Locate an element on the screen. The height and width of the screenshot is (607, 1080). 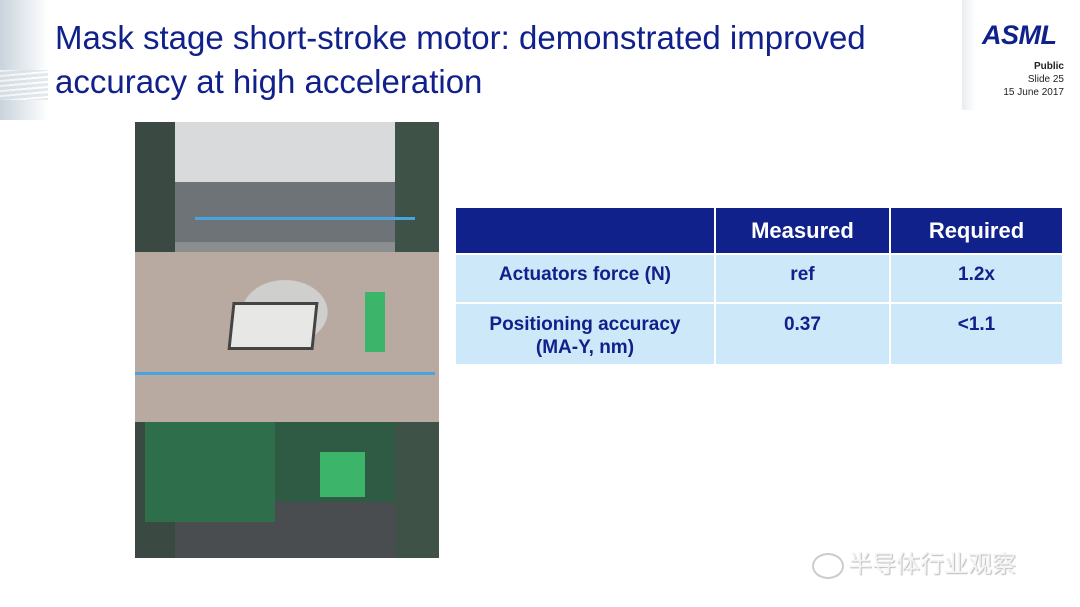
slide-number: Slide 25 is located at coordinates (1045, 79).